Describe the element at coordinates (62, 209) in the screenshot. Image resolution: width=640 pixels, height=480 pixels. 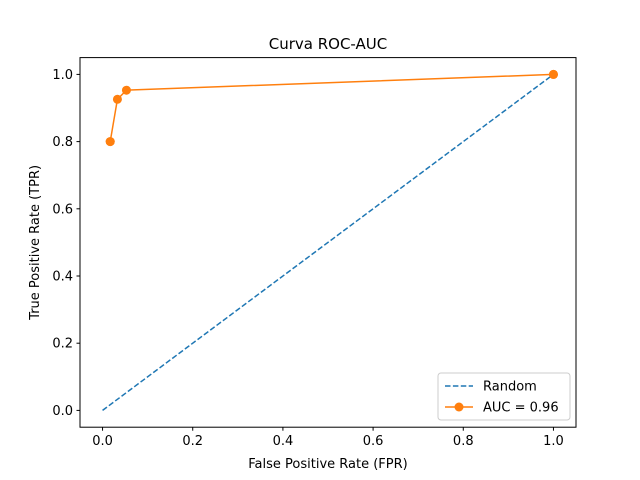
I see `y-tick-label: 0.6` at that location.